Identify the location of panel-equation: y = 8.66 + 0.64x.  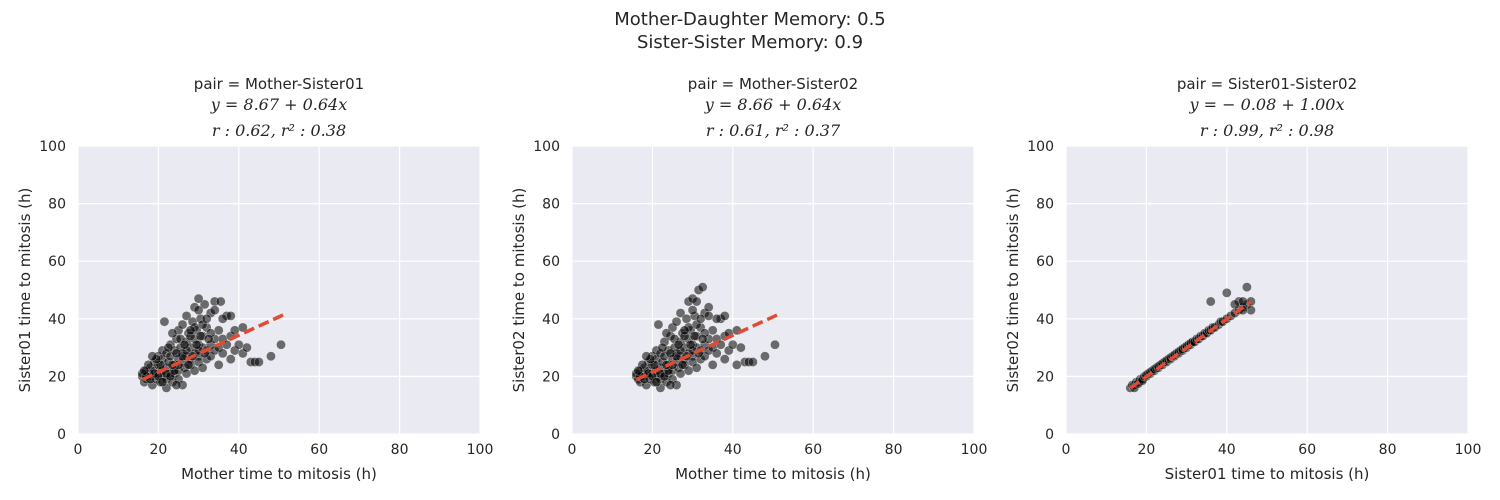
(772, 104).